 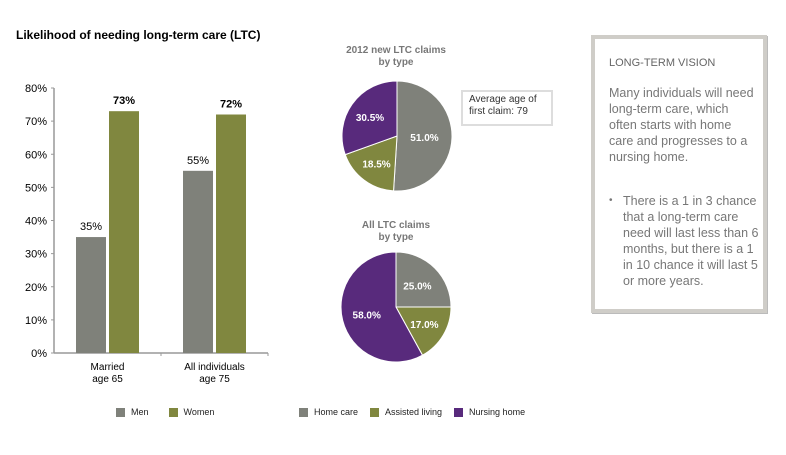 I want to click on pie2-slice-home-care, so click(x=423, y=279).